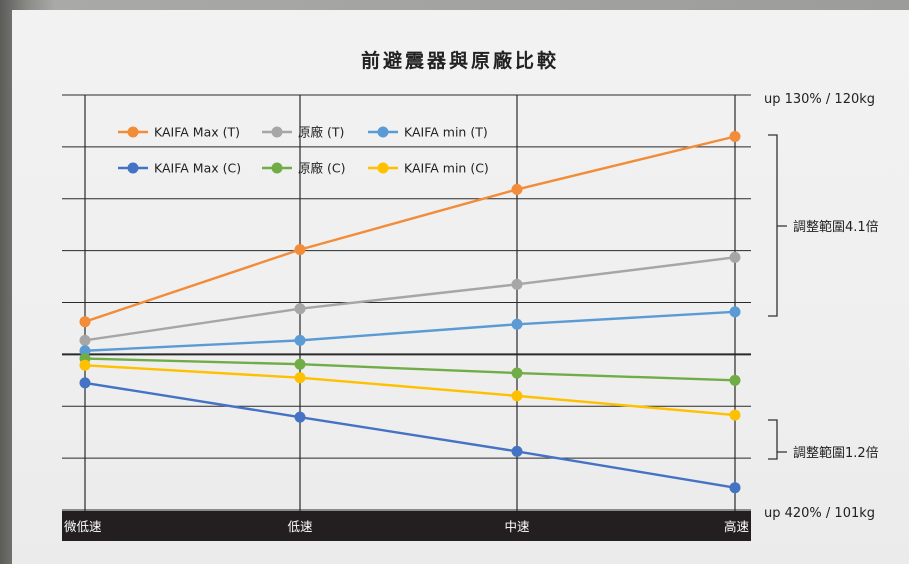  I want to click on x-axis-band, so click(406, 526).